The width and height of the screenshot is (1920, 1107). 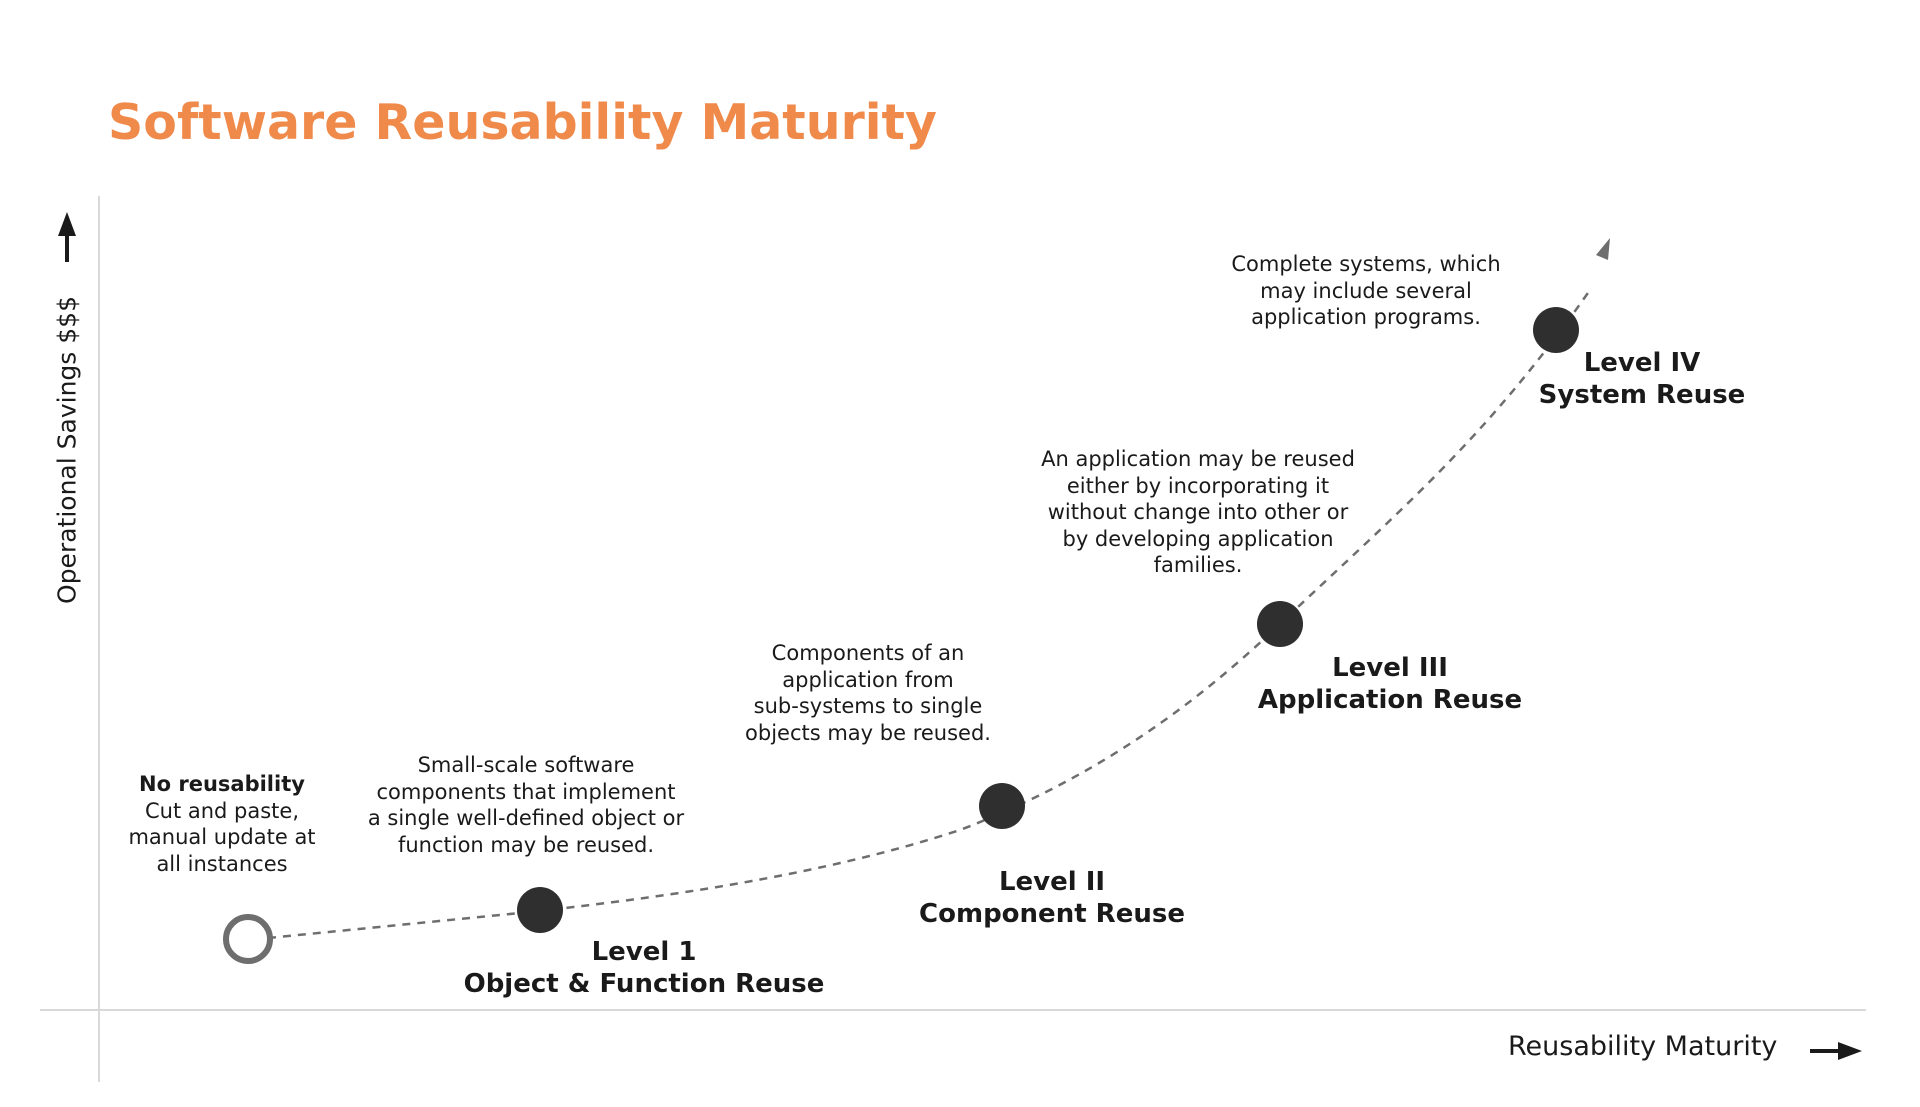 I want to click on level-number: Level III, so click(x=1390, y=668).